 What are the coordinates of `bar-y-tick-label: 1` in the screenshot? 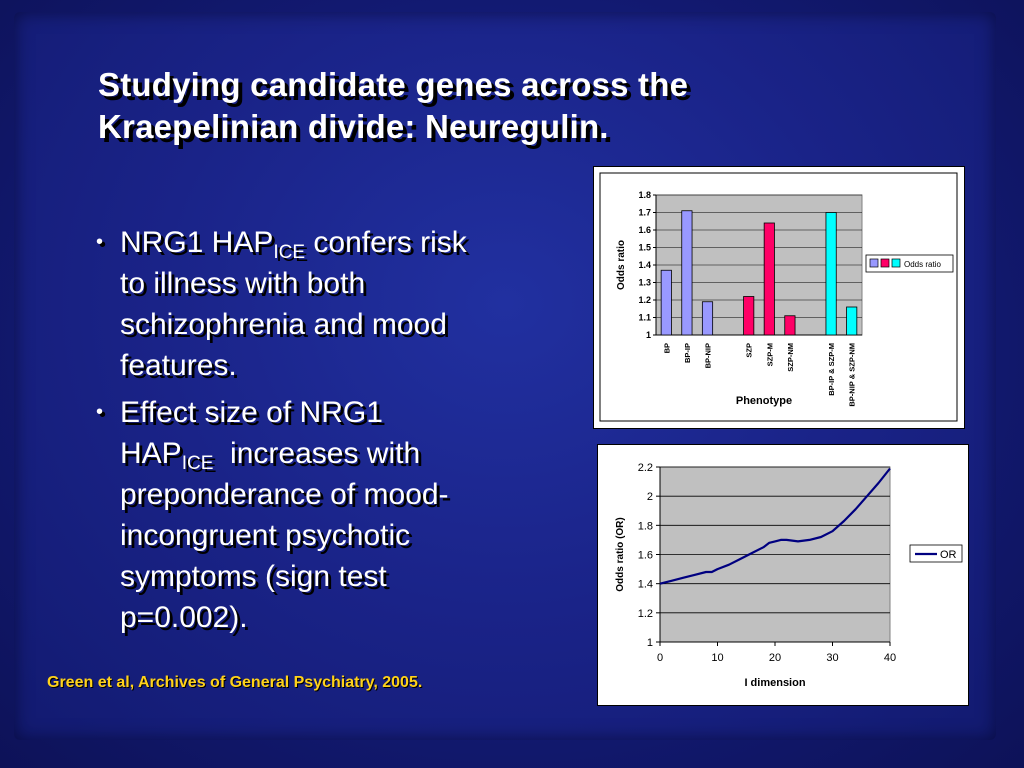 It's located at (648, 335).